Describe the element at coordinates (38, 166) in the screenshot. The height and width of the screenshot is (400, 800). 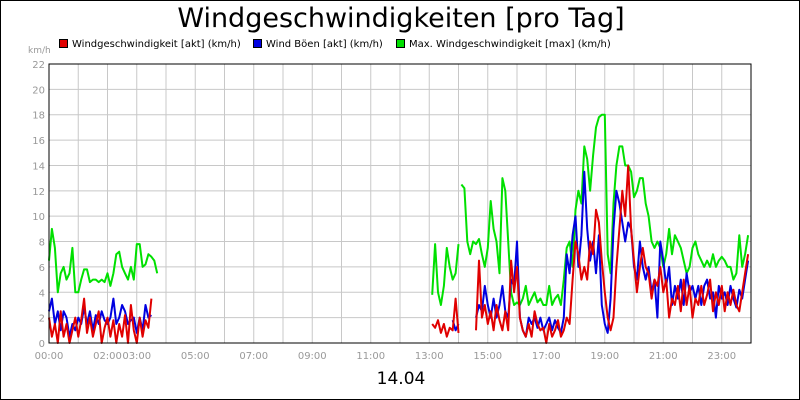
I see `y-tick-label: 14` at that location.